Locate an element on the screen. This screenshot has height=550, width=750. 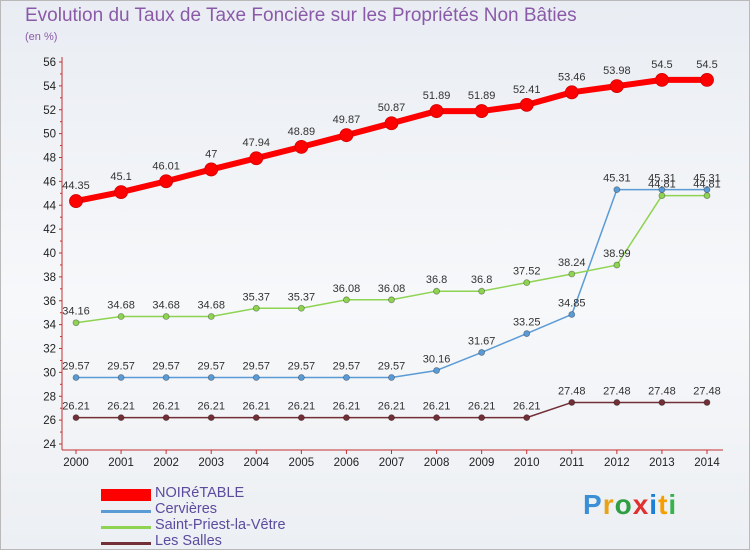
legend-item: Cervières is located at coordinates (231, 509).